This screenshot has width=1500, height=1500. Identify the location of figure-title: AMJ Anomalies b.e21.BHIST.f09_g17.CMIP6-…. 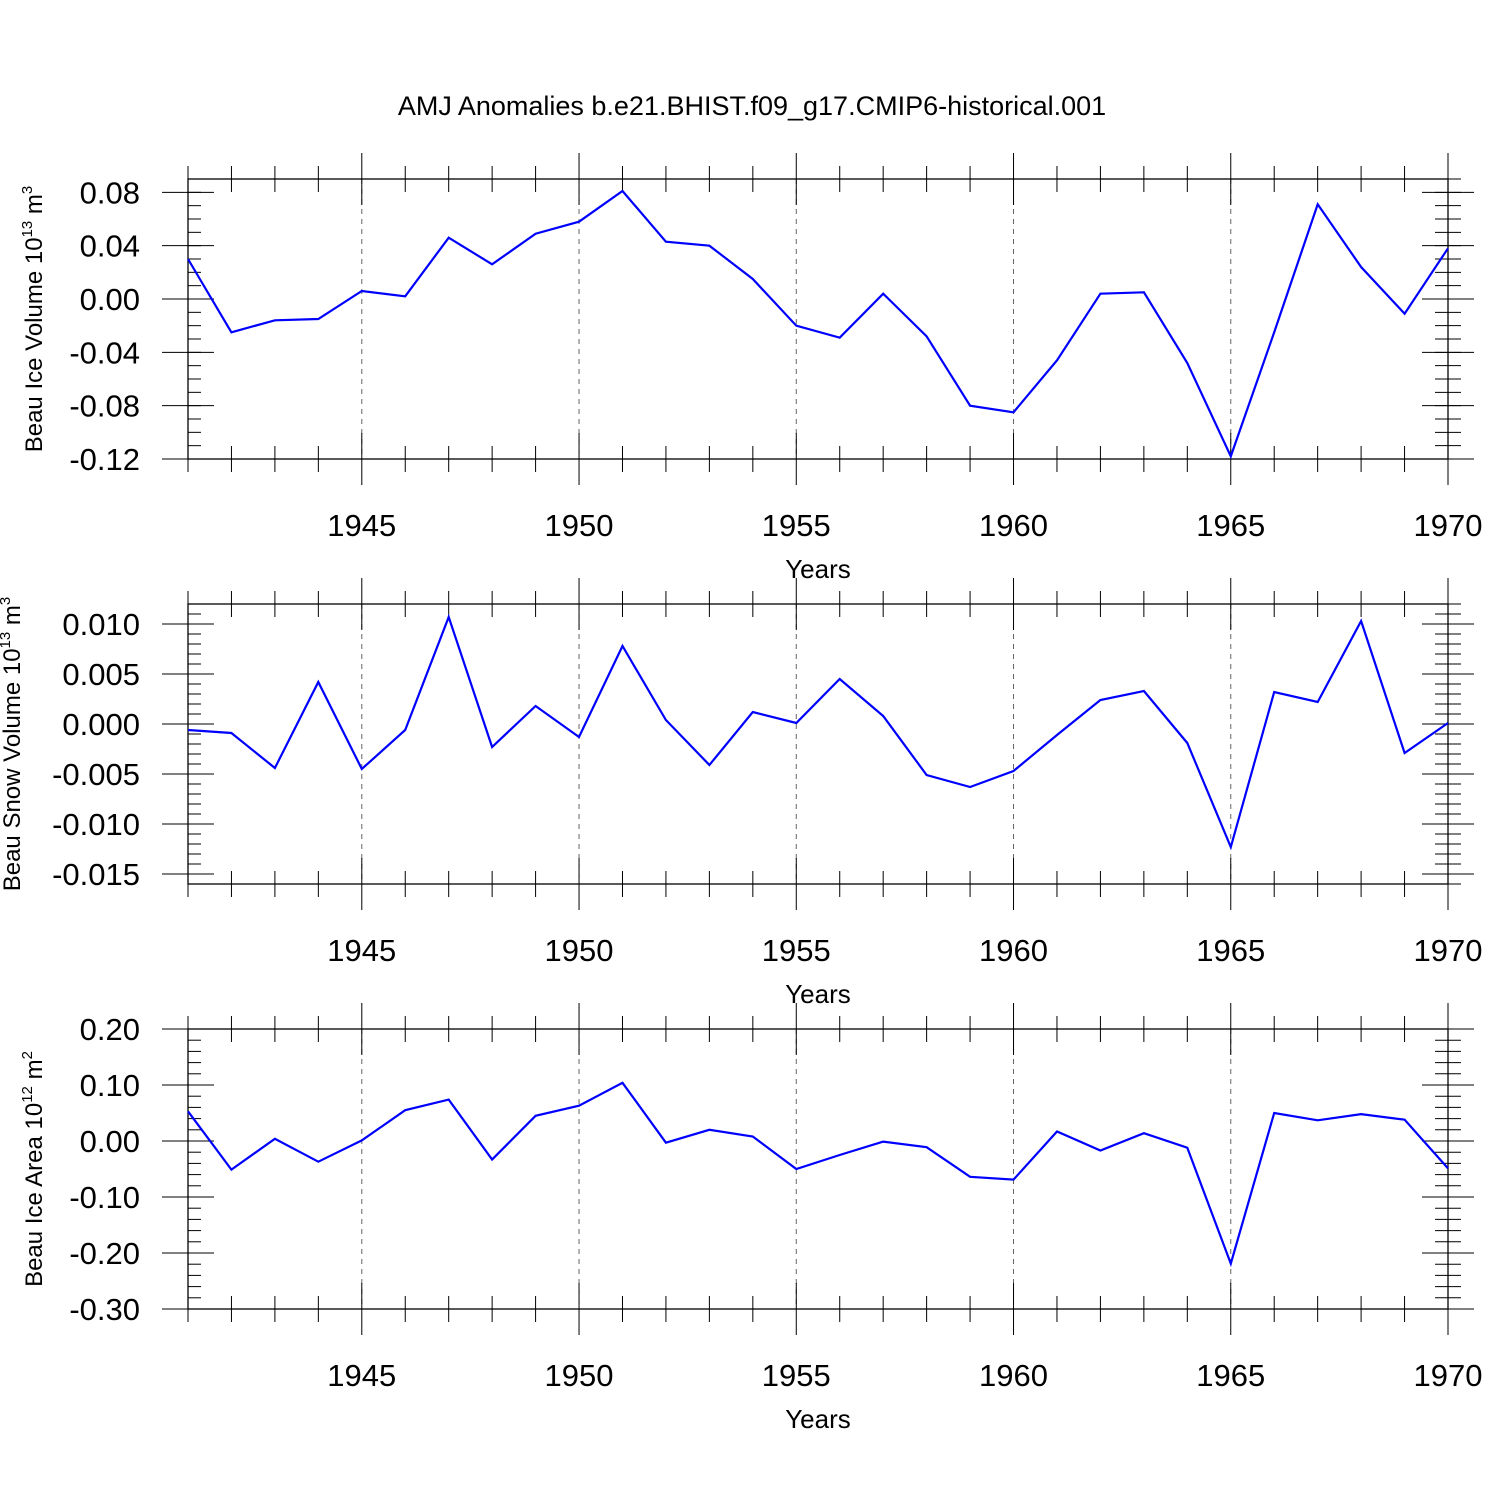
(752, 106).